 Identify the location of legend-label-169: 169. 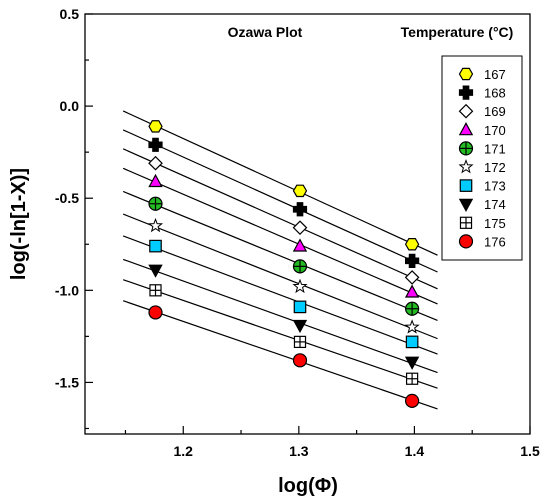
(495, 111).